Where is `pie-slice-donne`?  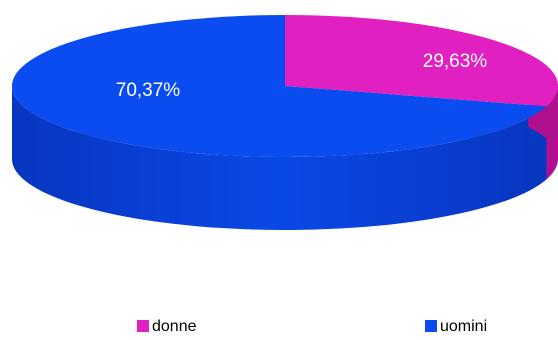
pie-slice-donne is located at coordinates (421, 61).